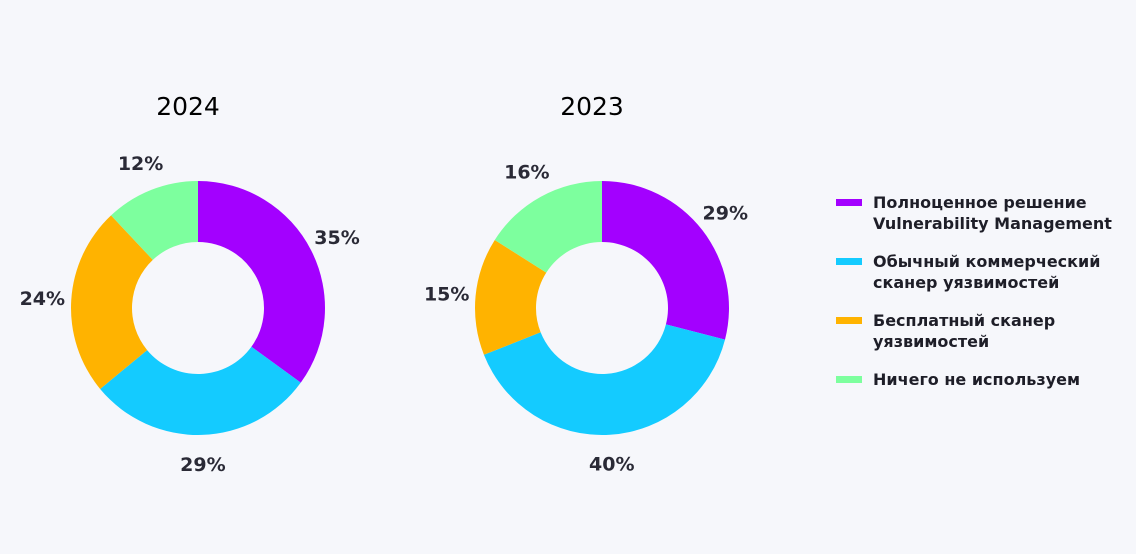 Image resolution: width=1136 pixels, height=554 pixels. What do you see at coordinates (188, 106) in the screenshot?
I see `chart-title: 2024` at bounding box center [188, 106].